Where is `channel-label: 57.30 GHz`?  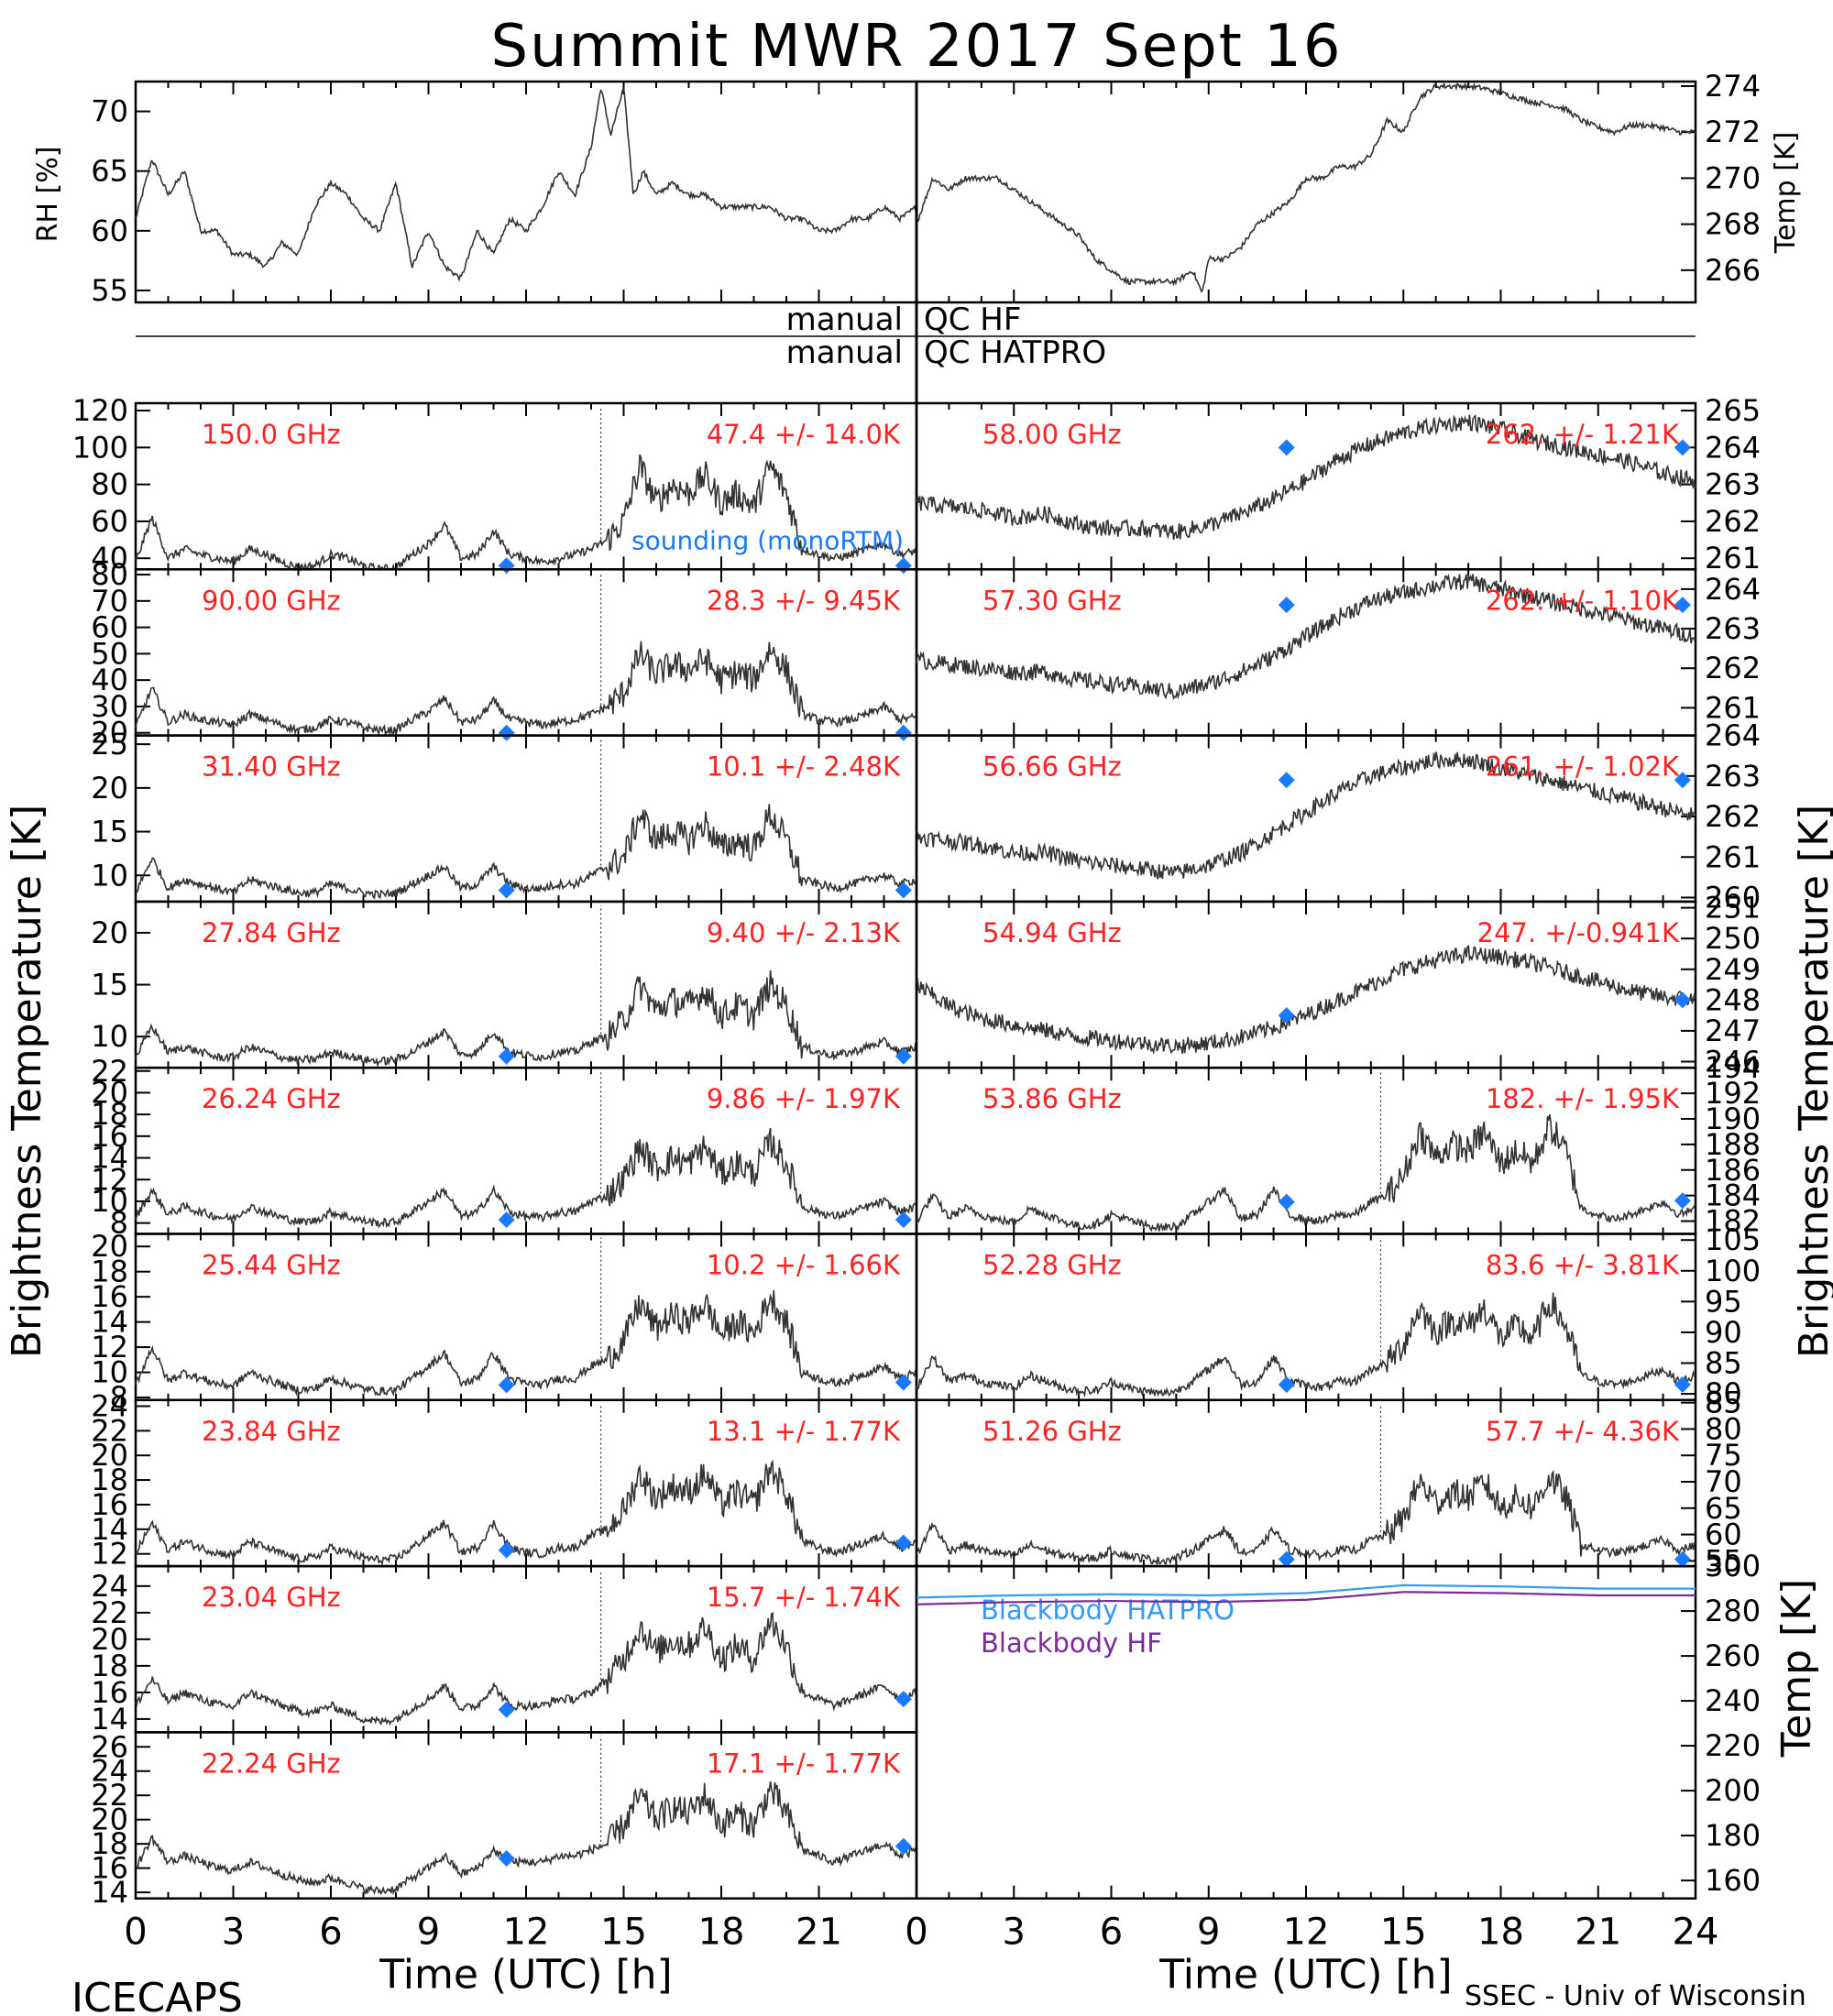
channel-label: 57.30 GHz is located at coordinates (1052, 600).